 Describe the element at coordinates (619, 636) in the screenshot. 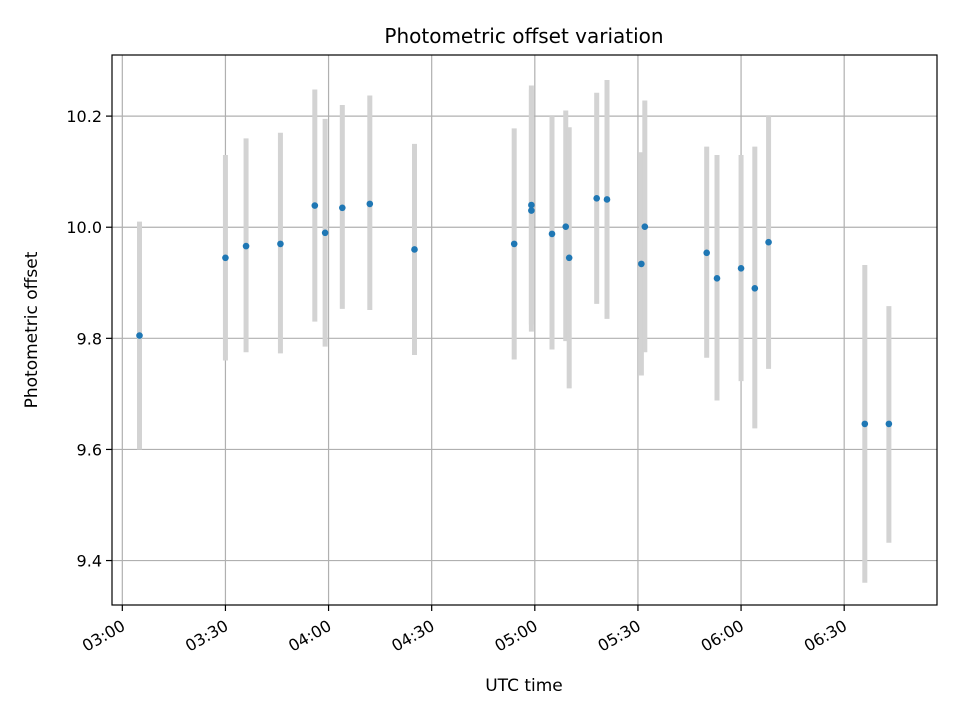

I see `x-tick-label: 05:30` at that location.